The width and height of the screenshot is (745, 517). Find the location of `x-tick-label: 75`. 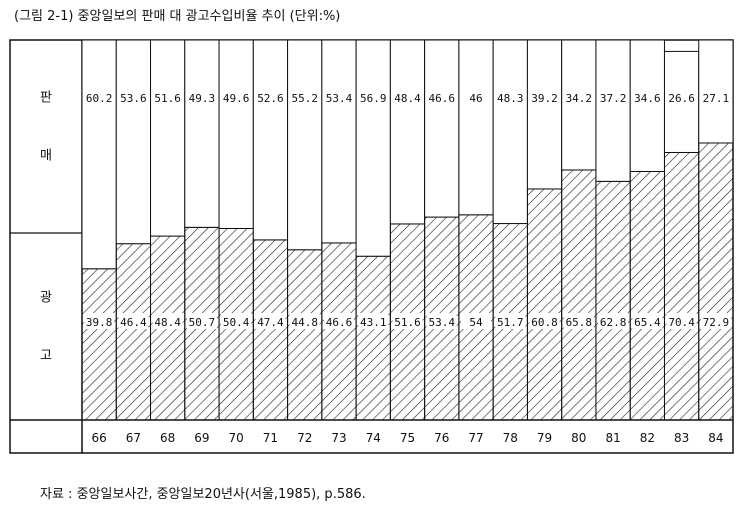

x-tick-label: 75 is located at coordinates (407, 438).